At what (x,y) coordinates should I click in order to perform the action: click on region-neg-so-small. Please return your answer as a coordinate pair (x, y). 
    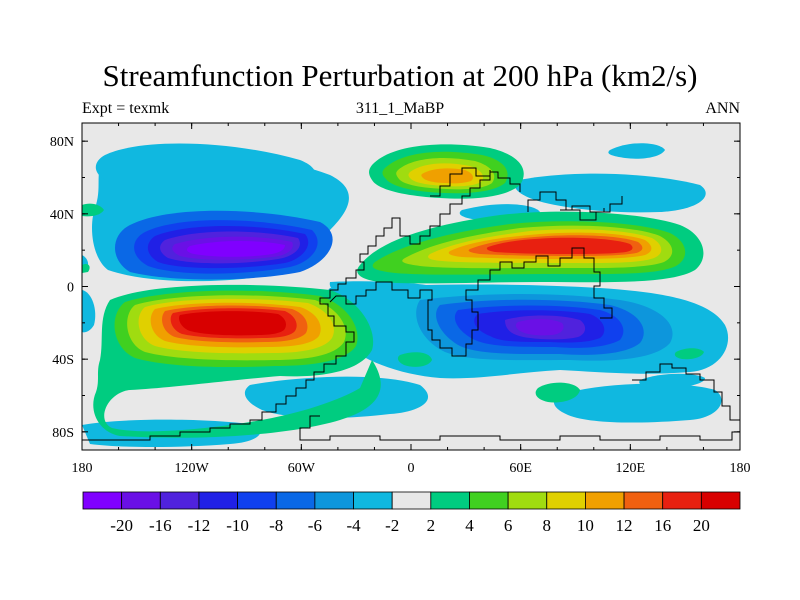
    Looking at the image, I should click on (672, 380).